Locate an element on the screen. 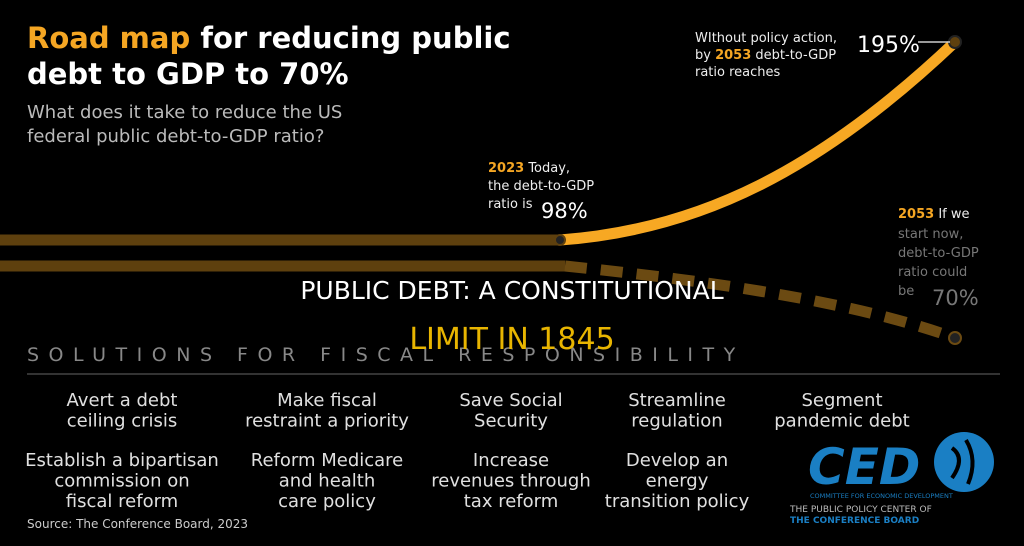 The width and height of the screenshot is (1024, 546). annotation-text: ratio reaches is located at coordinates (738, 72).